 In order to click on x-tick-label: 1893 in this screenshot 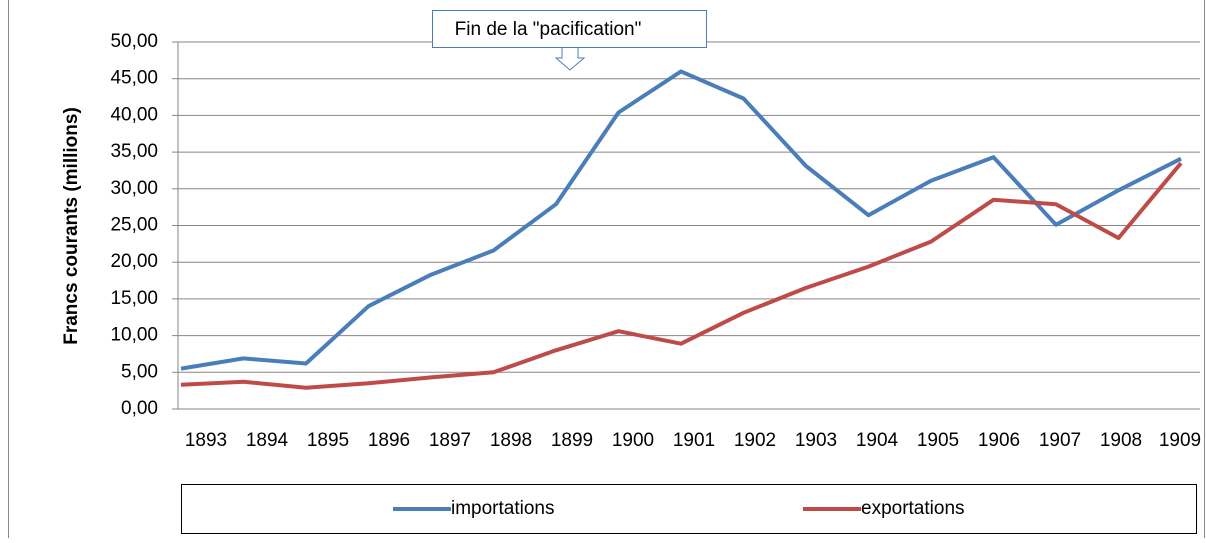, I will do `click(206, 440)`.